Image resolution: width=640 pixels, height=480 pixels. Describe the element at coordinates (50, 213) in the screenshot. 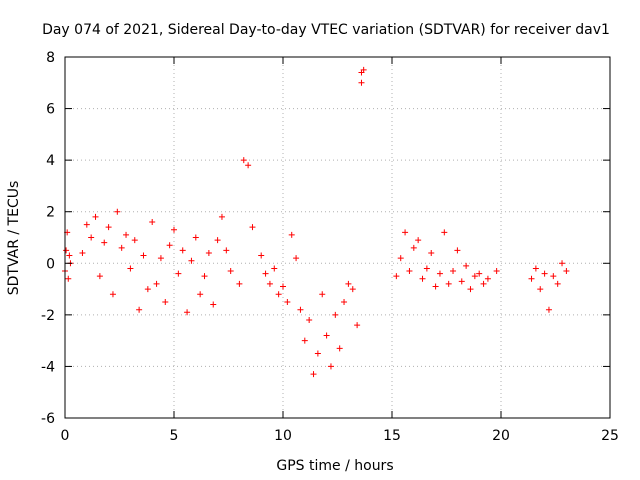

I see `y-tick-label: 2` at that location.